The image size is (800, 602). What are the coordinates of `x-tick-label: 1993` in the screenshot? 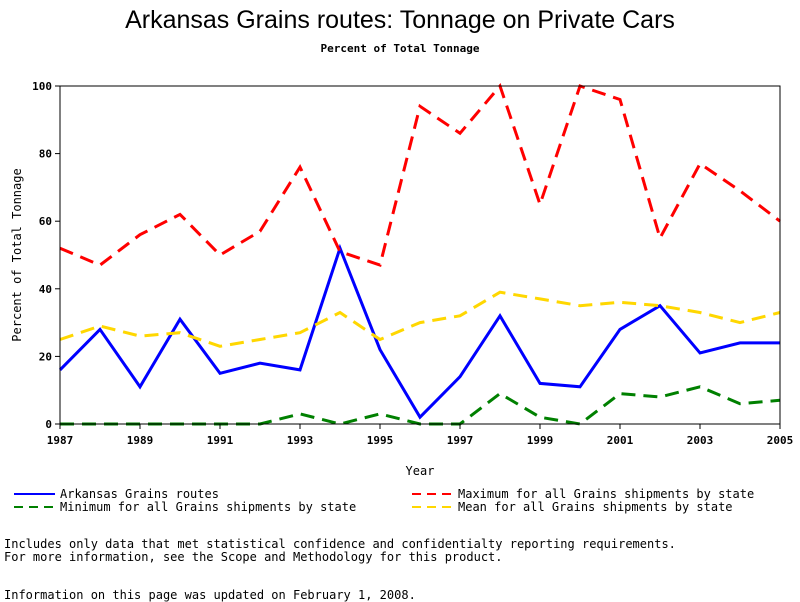 It's located at (300, 440).